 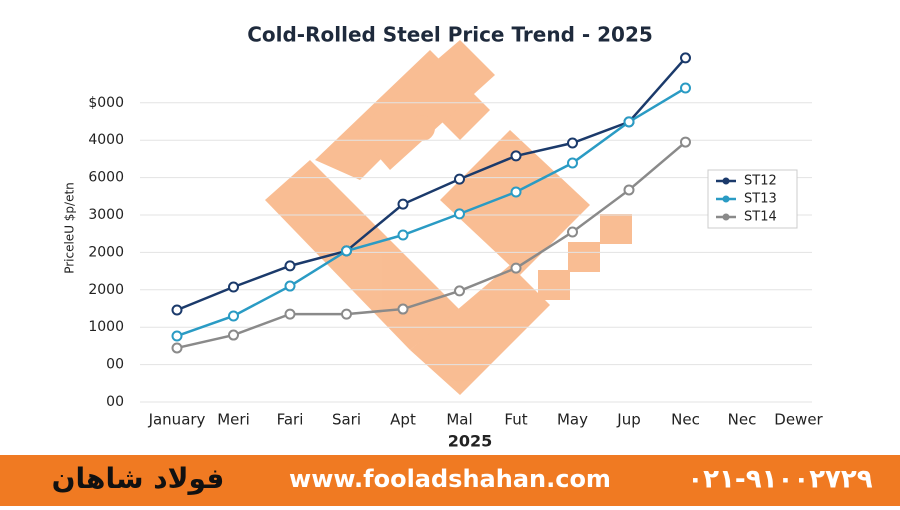 What do you see at coordinates (233, 420) in the screenshot?
I see `x-tick-label: Meri` at bounding box center [233, 420].